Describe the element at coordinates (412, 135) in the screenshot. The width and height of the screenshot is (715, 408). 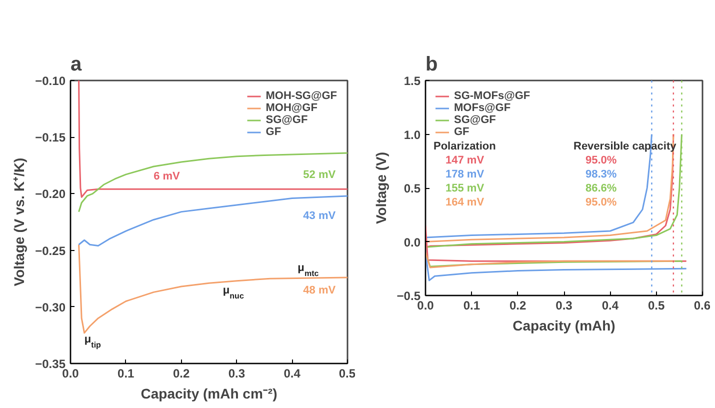
I see `y-tick-label: 1.0` at that location.